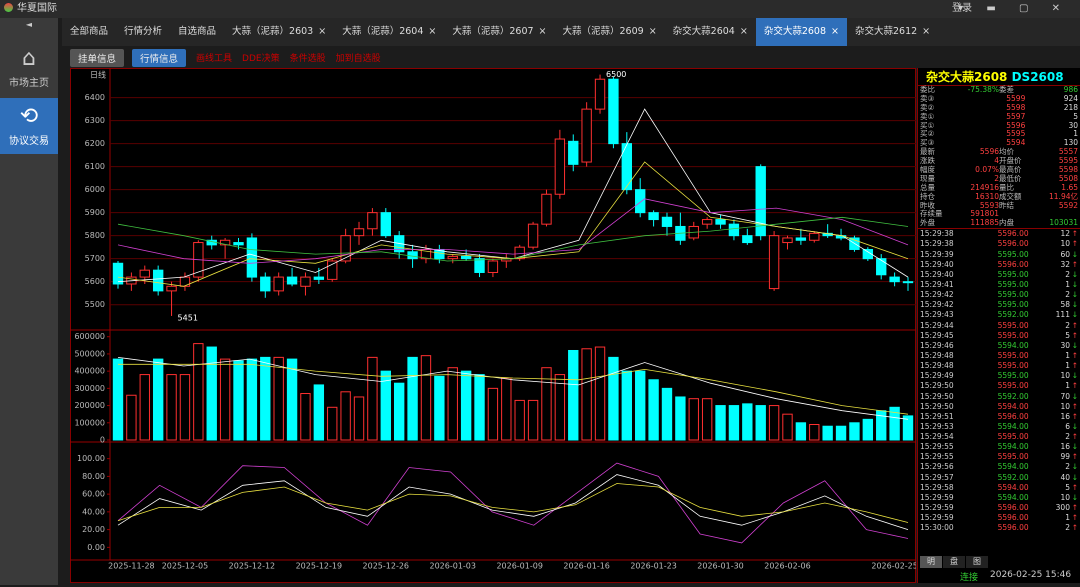  I want to click on window-controls: ▾ ▬ ▢ ✕, so click(1014, 8).